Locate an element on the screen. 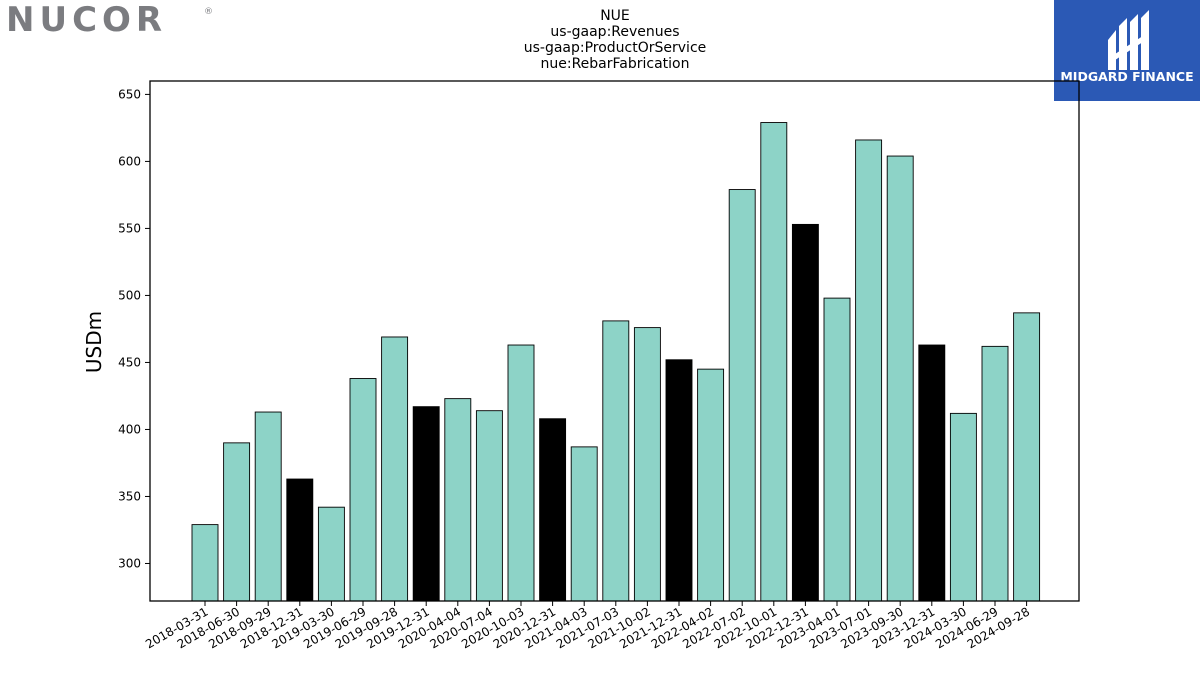 The image size is (1200, 675). chart-title-line-4: nue:RebarFabrication is located at coordinates (615, 64).